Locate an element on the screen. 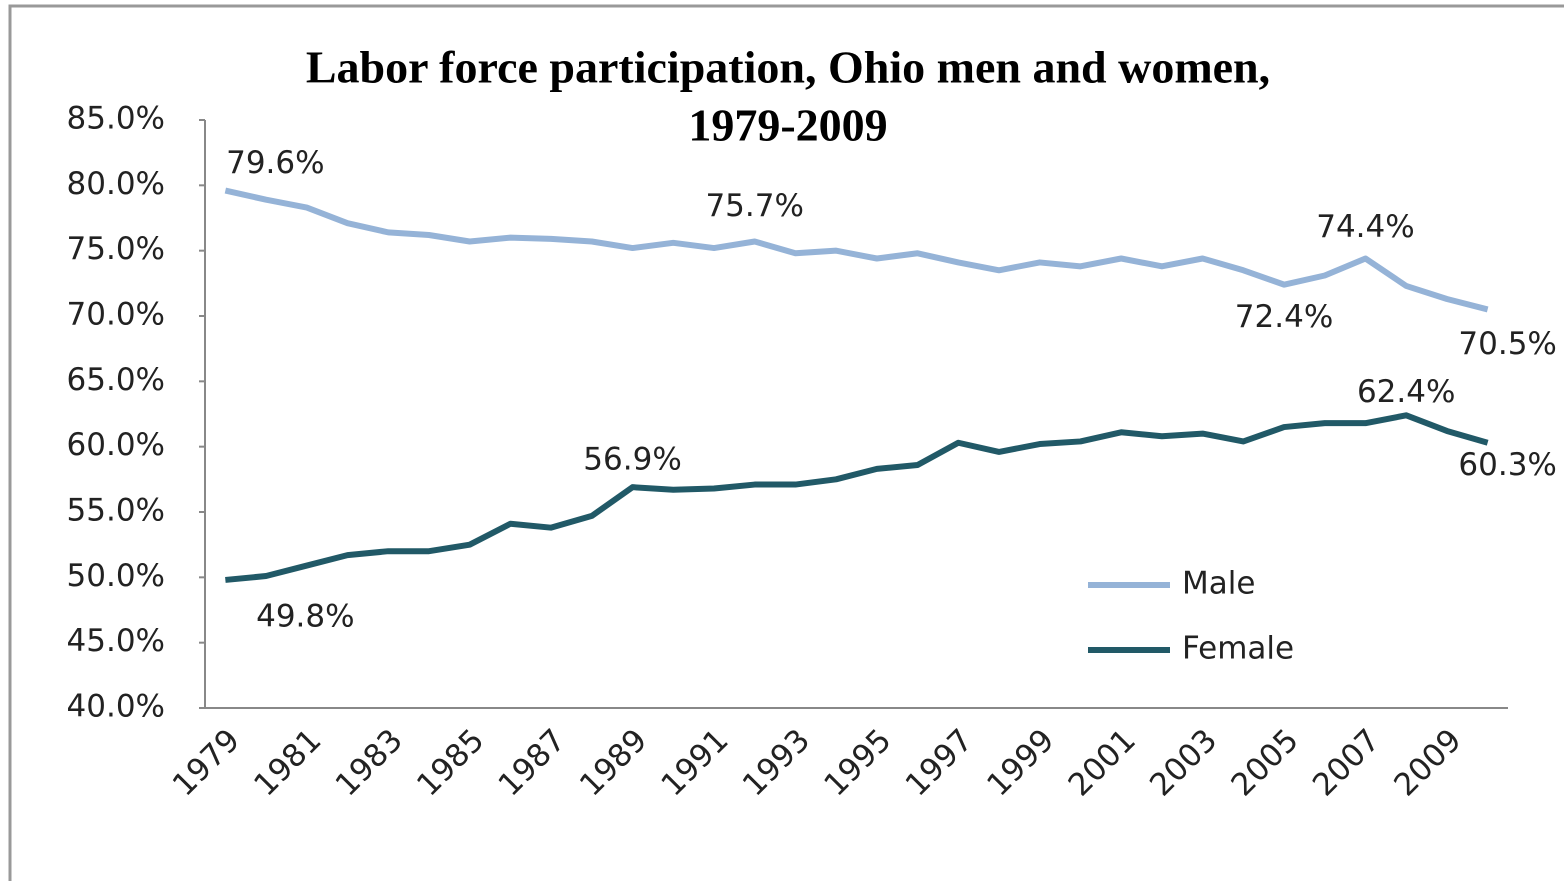 This screenshot has width=1564, height=881. y-tick-label: 60.0% is located at coordinates (116, 445).